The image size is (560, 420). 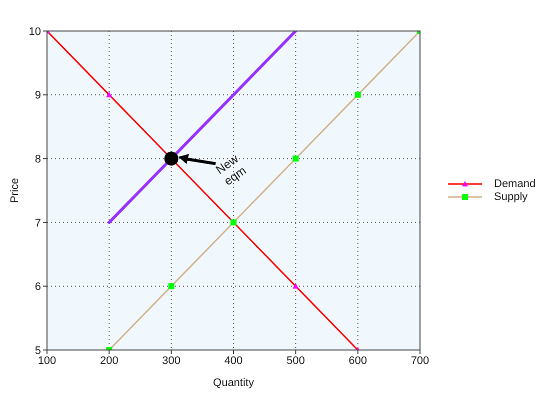 What do you see at coordinates (37, 350) in the screenshot?
I see `y-tick-label: 5` at bounding box center [37, 350].